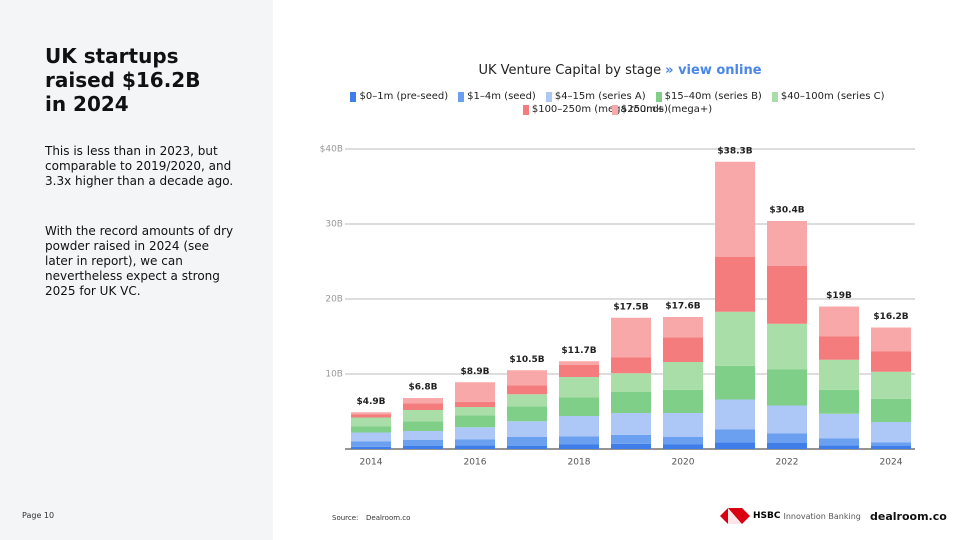 The width and height of the screenshot is (960, 540). What do you see at coordinates (908, 516) in the screenshot?
I see `dealroom-logo: dealroom.co` at bounding box center [908, 516].